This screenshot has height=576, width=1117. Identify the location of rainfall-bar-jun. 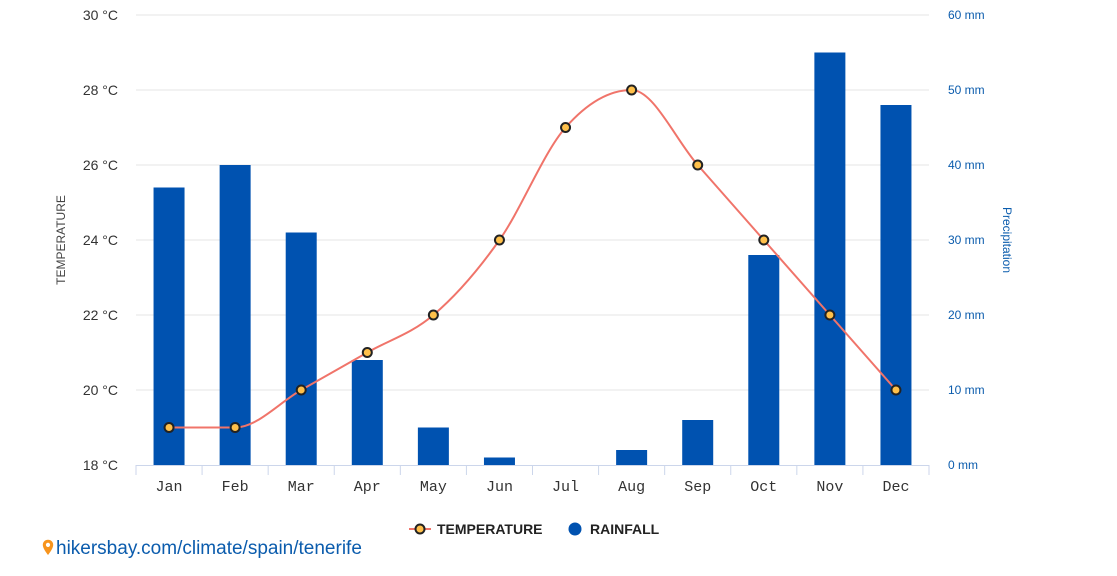
(499, 461).